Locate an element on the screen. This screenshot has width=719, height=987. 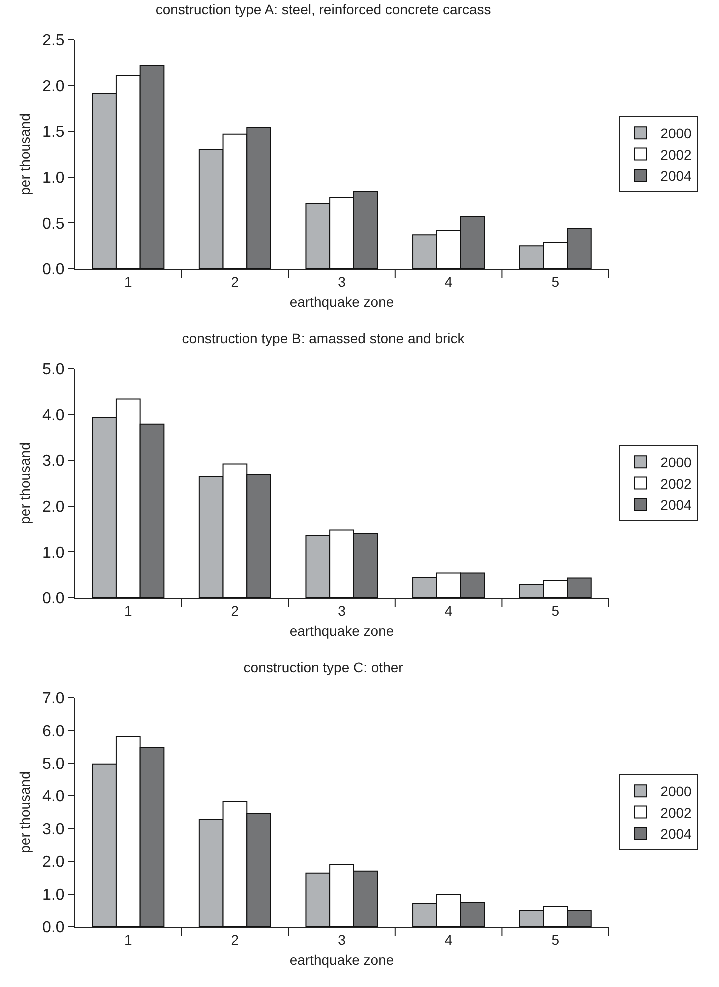
y-tick-label: 1.5 is located at coordinates (53, 133).